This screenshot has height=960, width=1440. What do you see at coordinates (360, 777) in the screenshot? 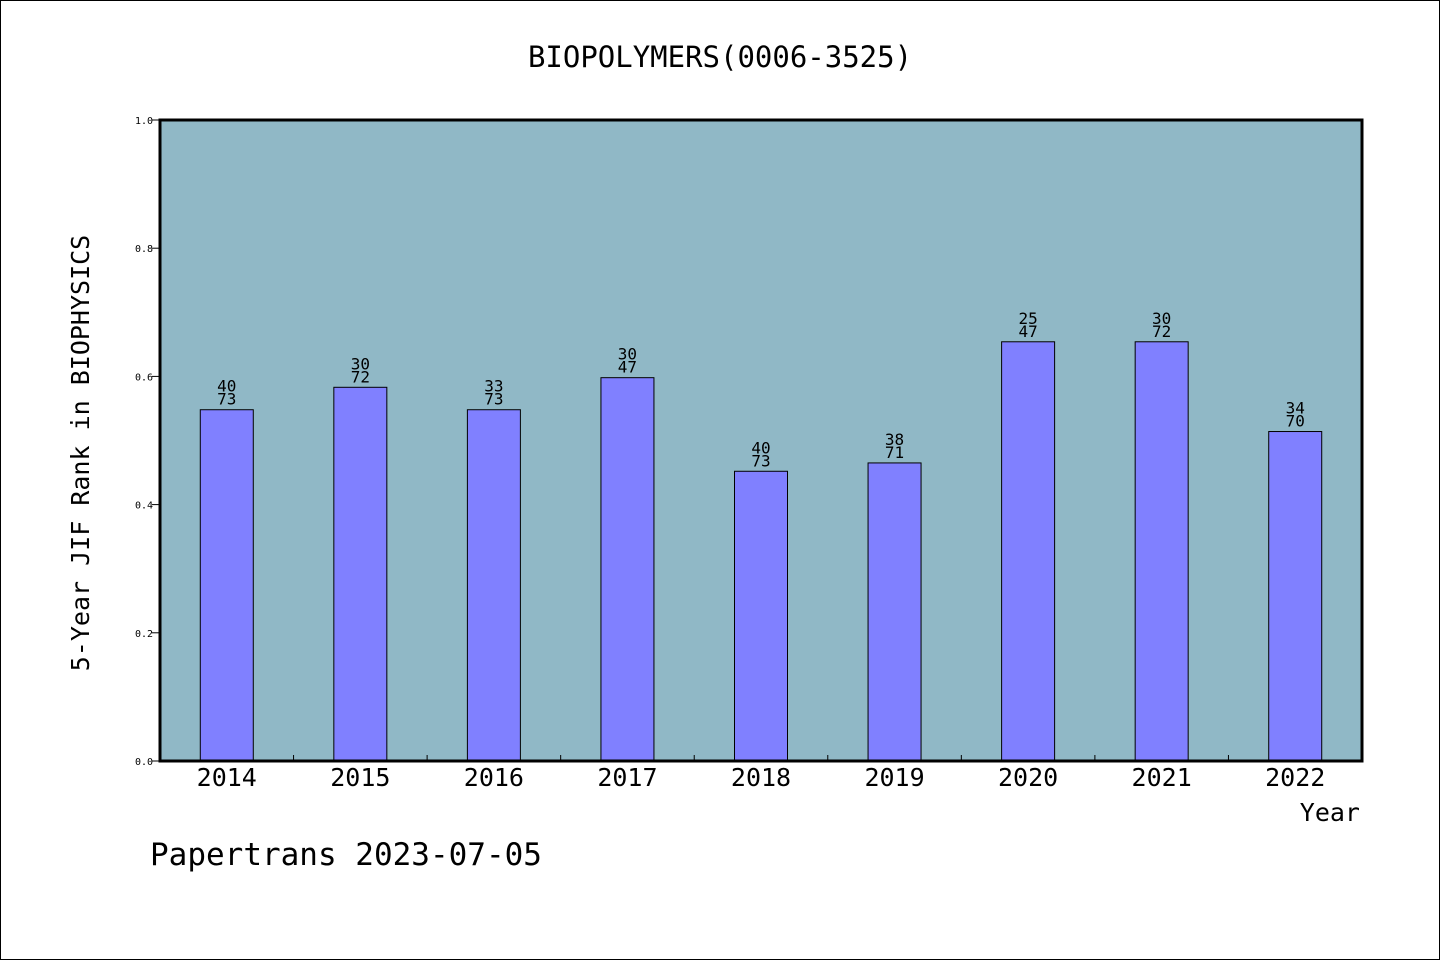
I see `x-tick-label: 2015` at bounding box center [360, 777].